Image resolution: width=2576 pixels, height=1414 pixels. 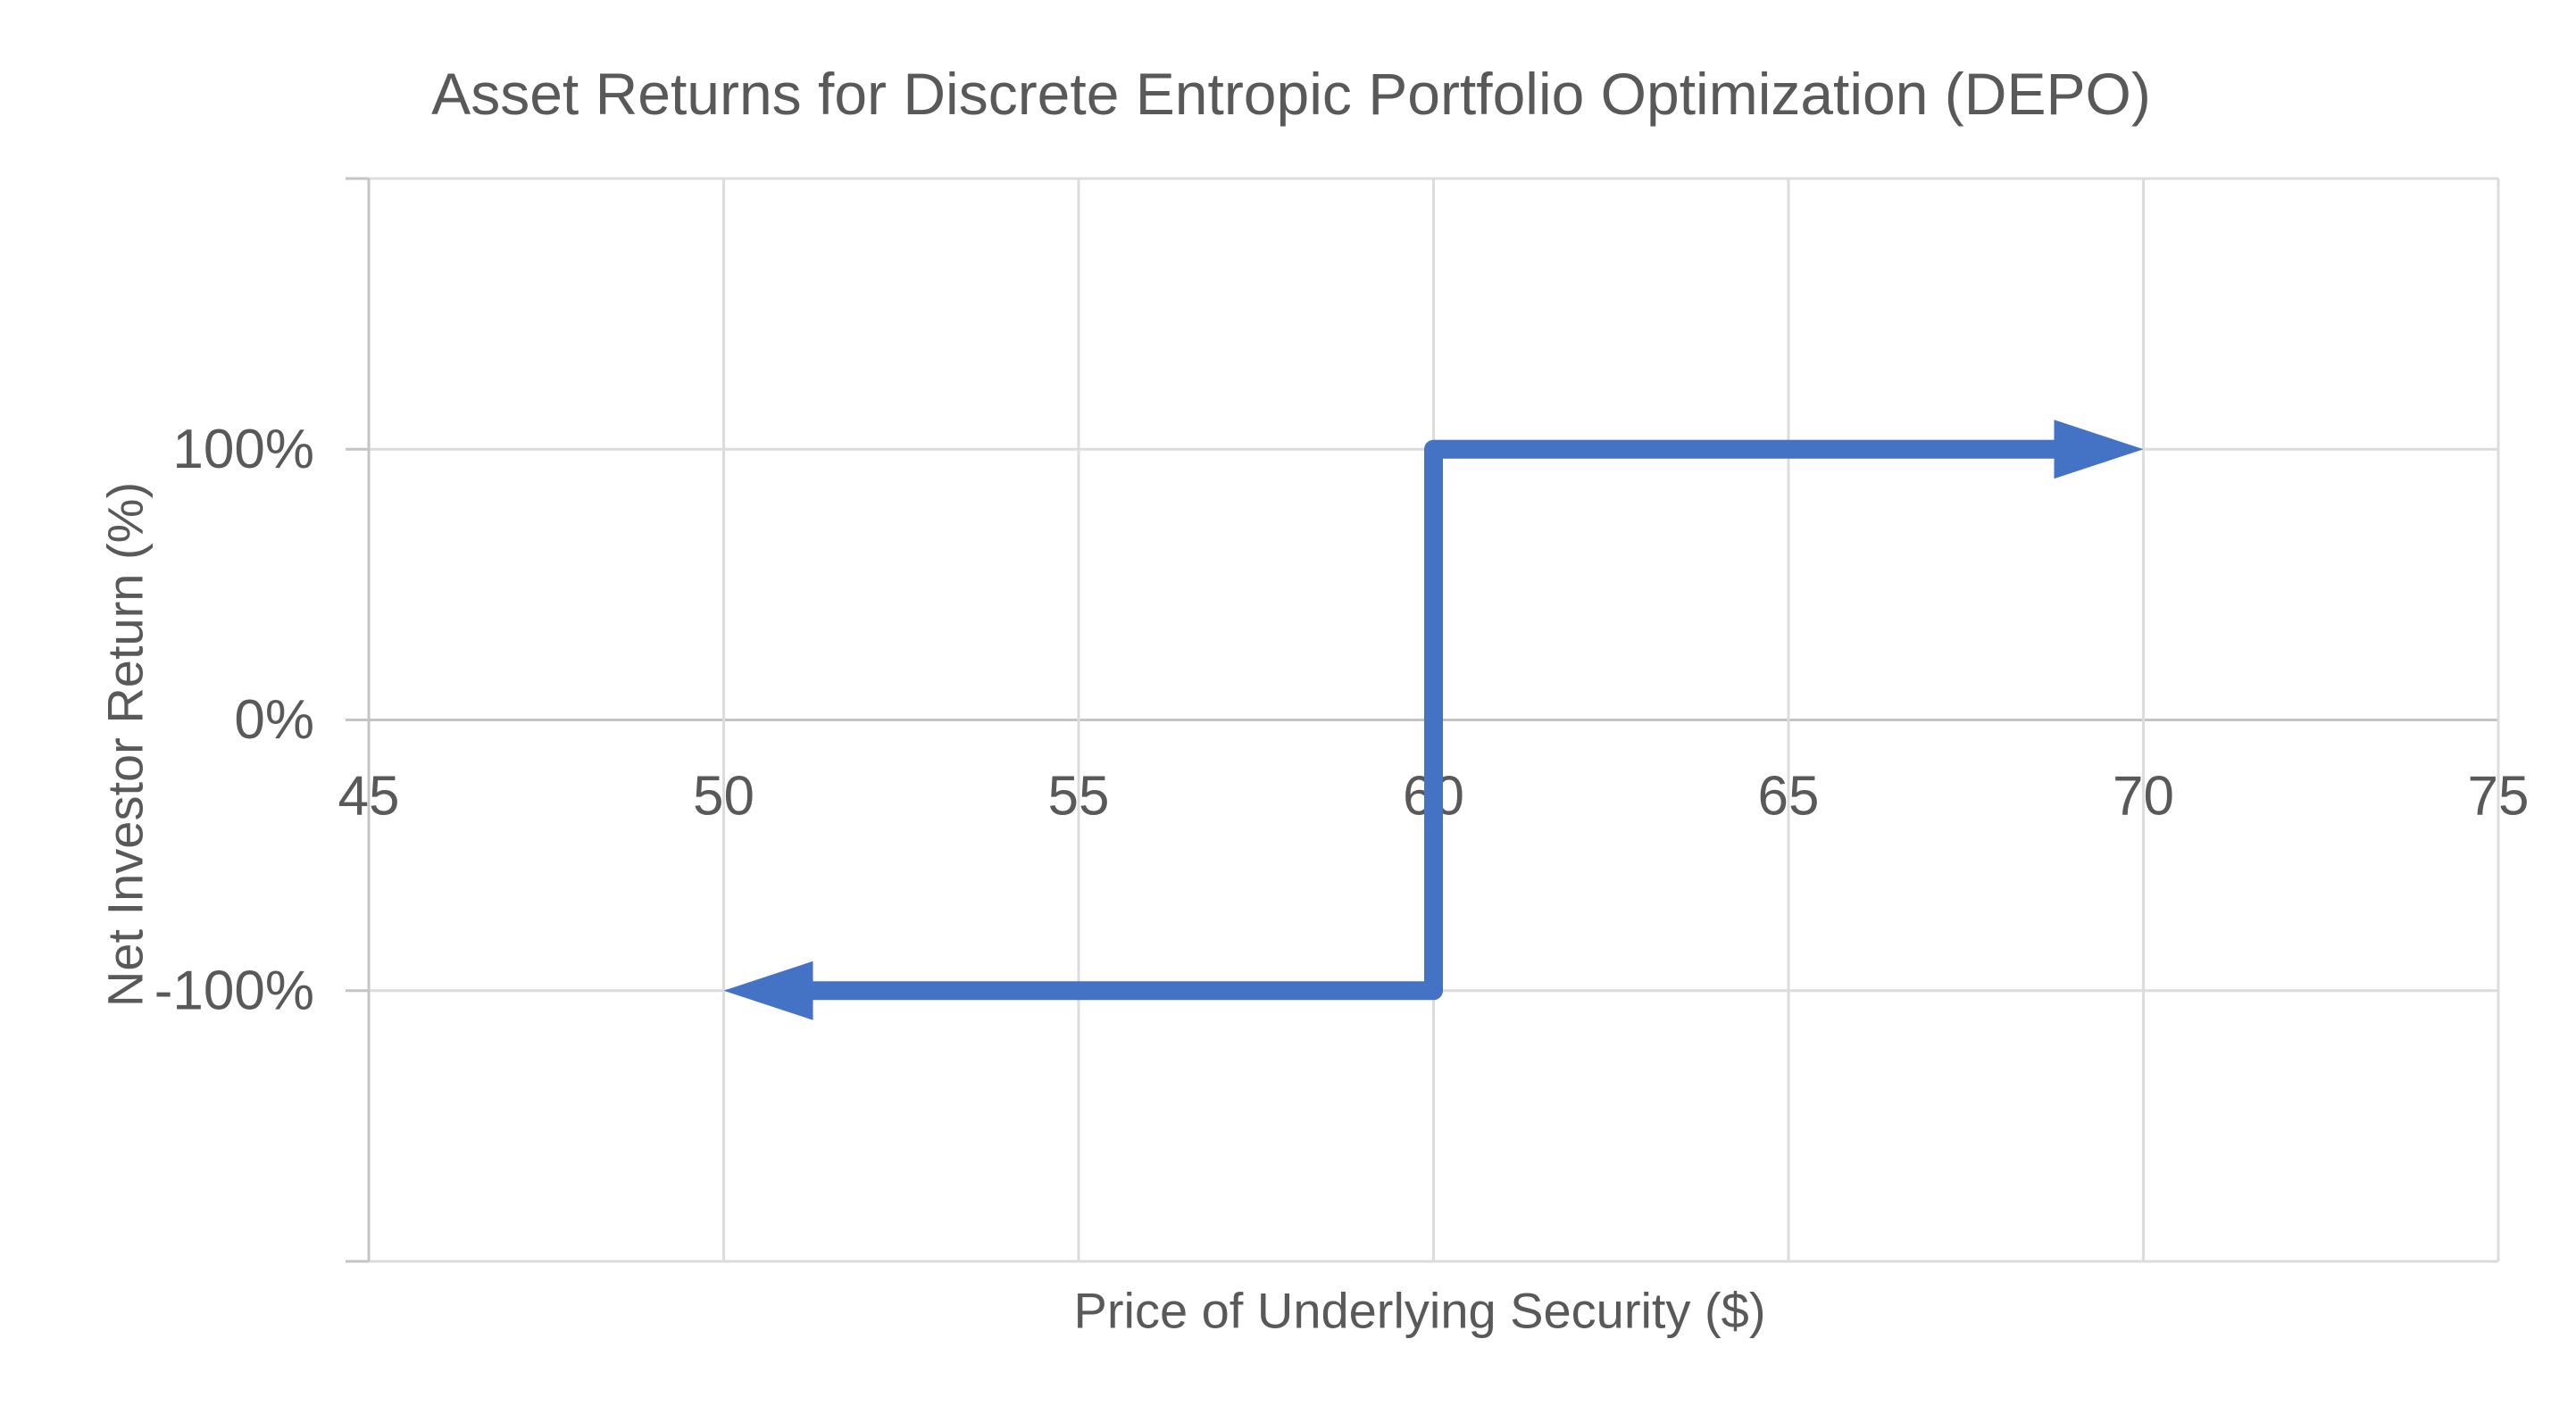 What do you see at coordinates (369, 797) in the screenshot?
I see `x-tick-label: 45` at bounding box center [369, 797].